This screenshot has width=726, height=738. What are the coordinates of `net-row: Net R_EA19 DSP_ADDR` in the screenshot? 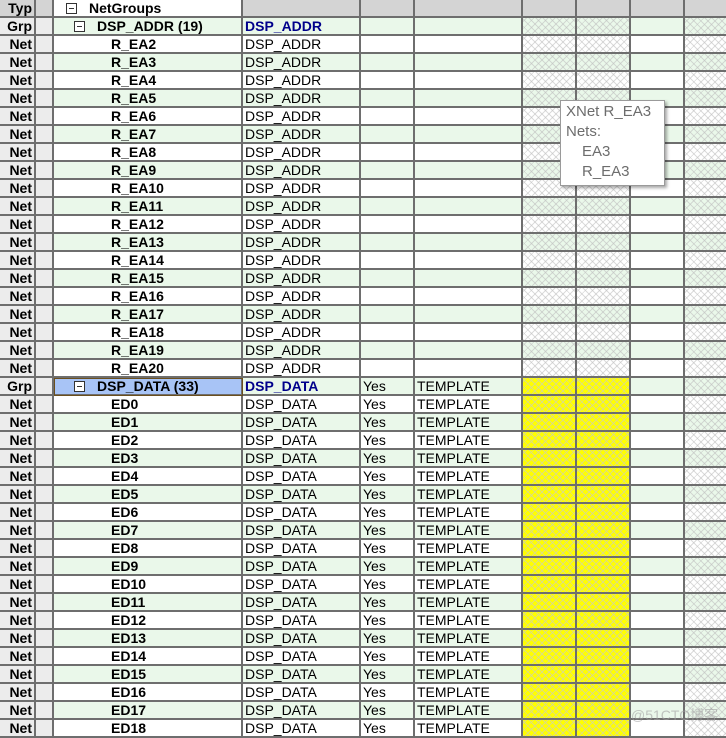 It's located at (363, 351).